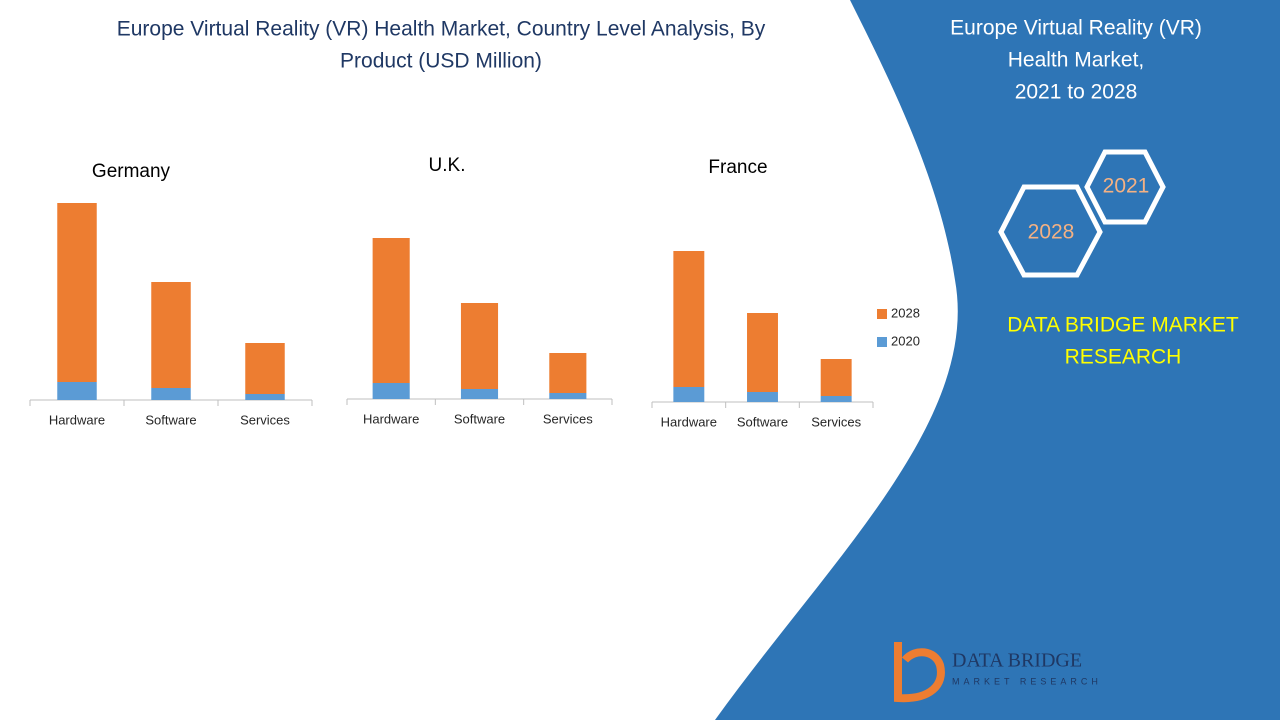 This screenshot has width=1280, height=720. Describe the element at coordinates (737, 167) in the screenshot. I see `chart-title: France` at that location.